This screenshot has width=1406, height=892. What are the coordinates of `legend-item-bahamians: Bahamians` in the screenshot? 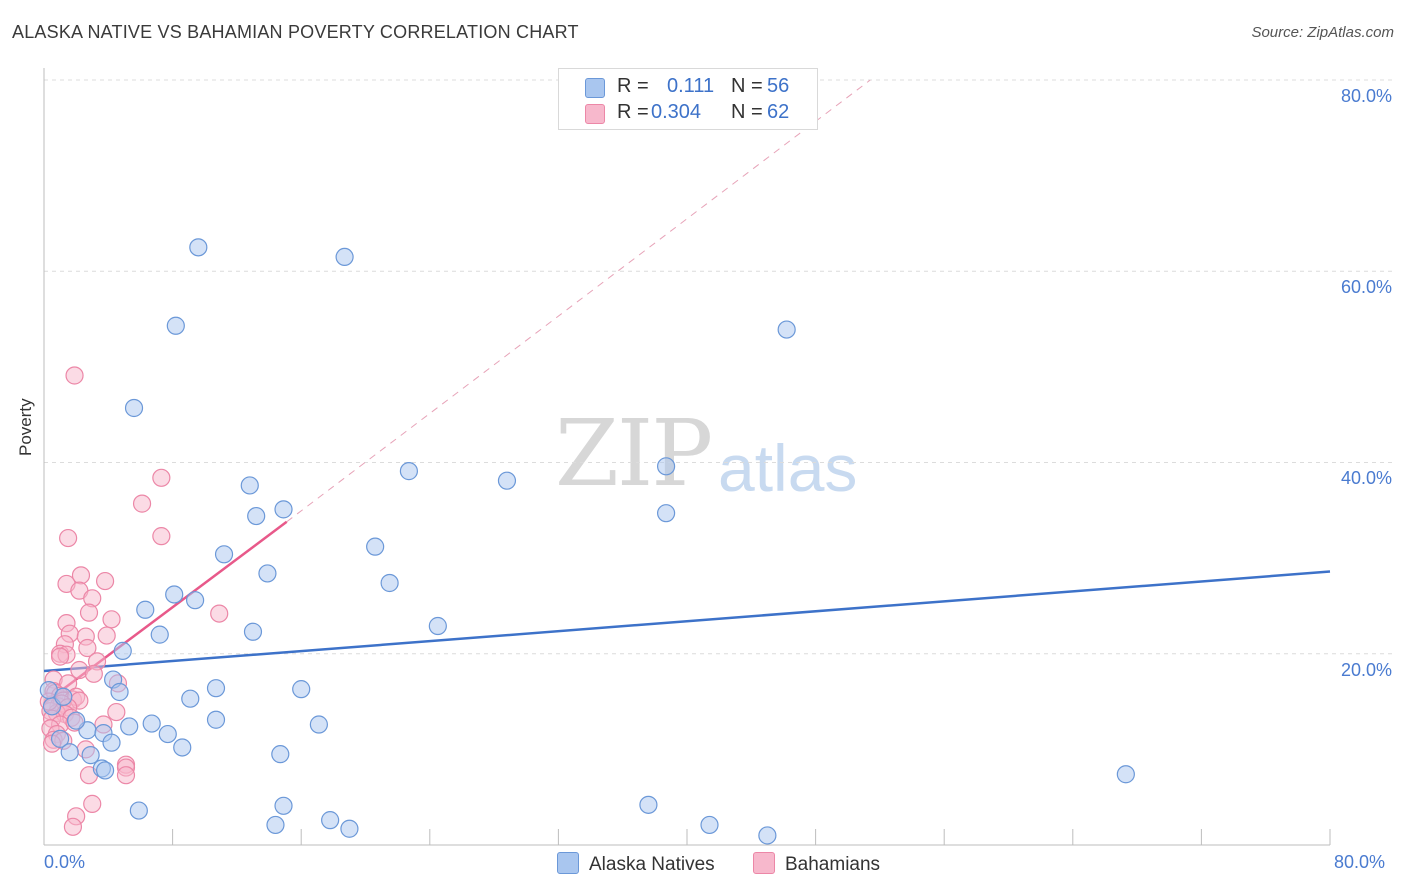 It's located at (816, 864).